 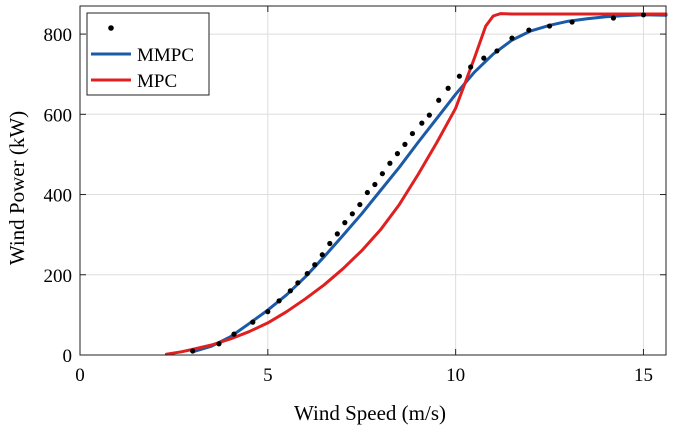 I want to click on y-axis-label: Wind Power (kW), so click(x=17, y=188).